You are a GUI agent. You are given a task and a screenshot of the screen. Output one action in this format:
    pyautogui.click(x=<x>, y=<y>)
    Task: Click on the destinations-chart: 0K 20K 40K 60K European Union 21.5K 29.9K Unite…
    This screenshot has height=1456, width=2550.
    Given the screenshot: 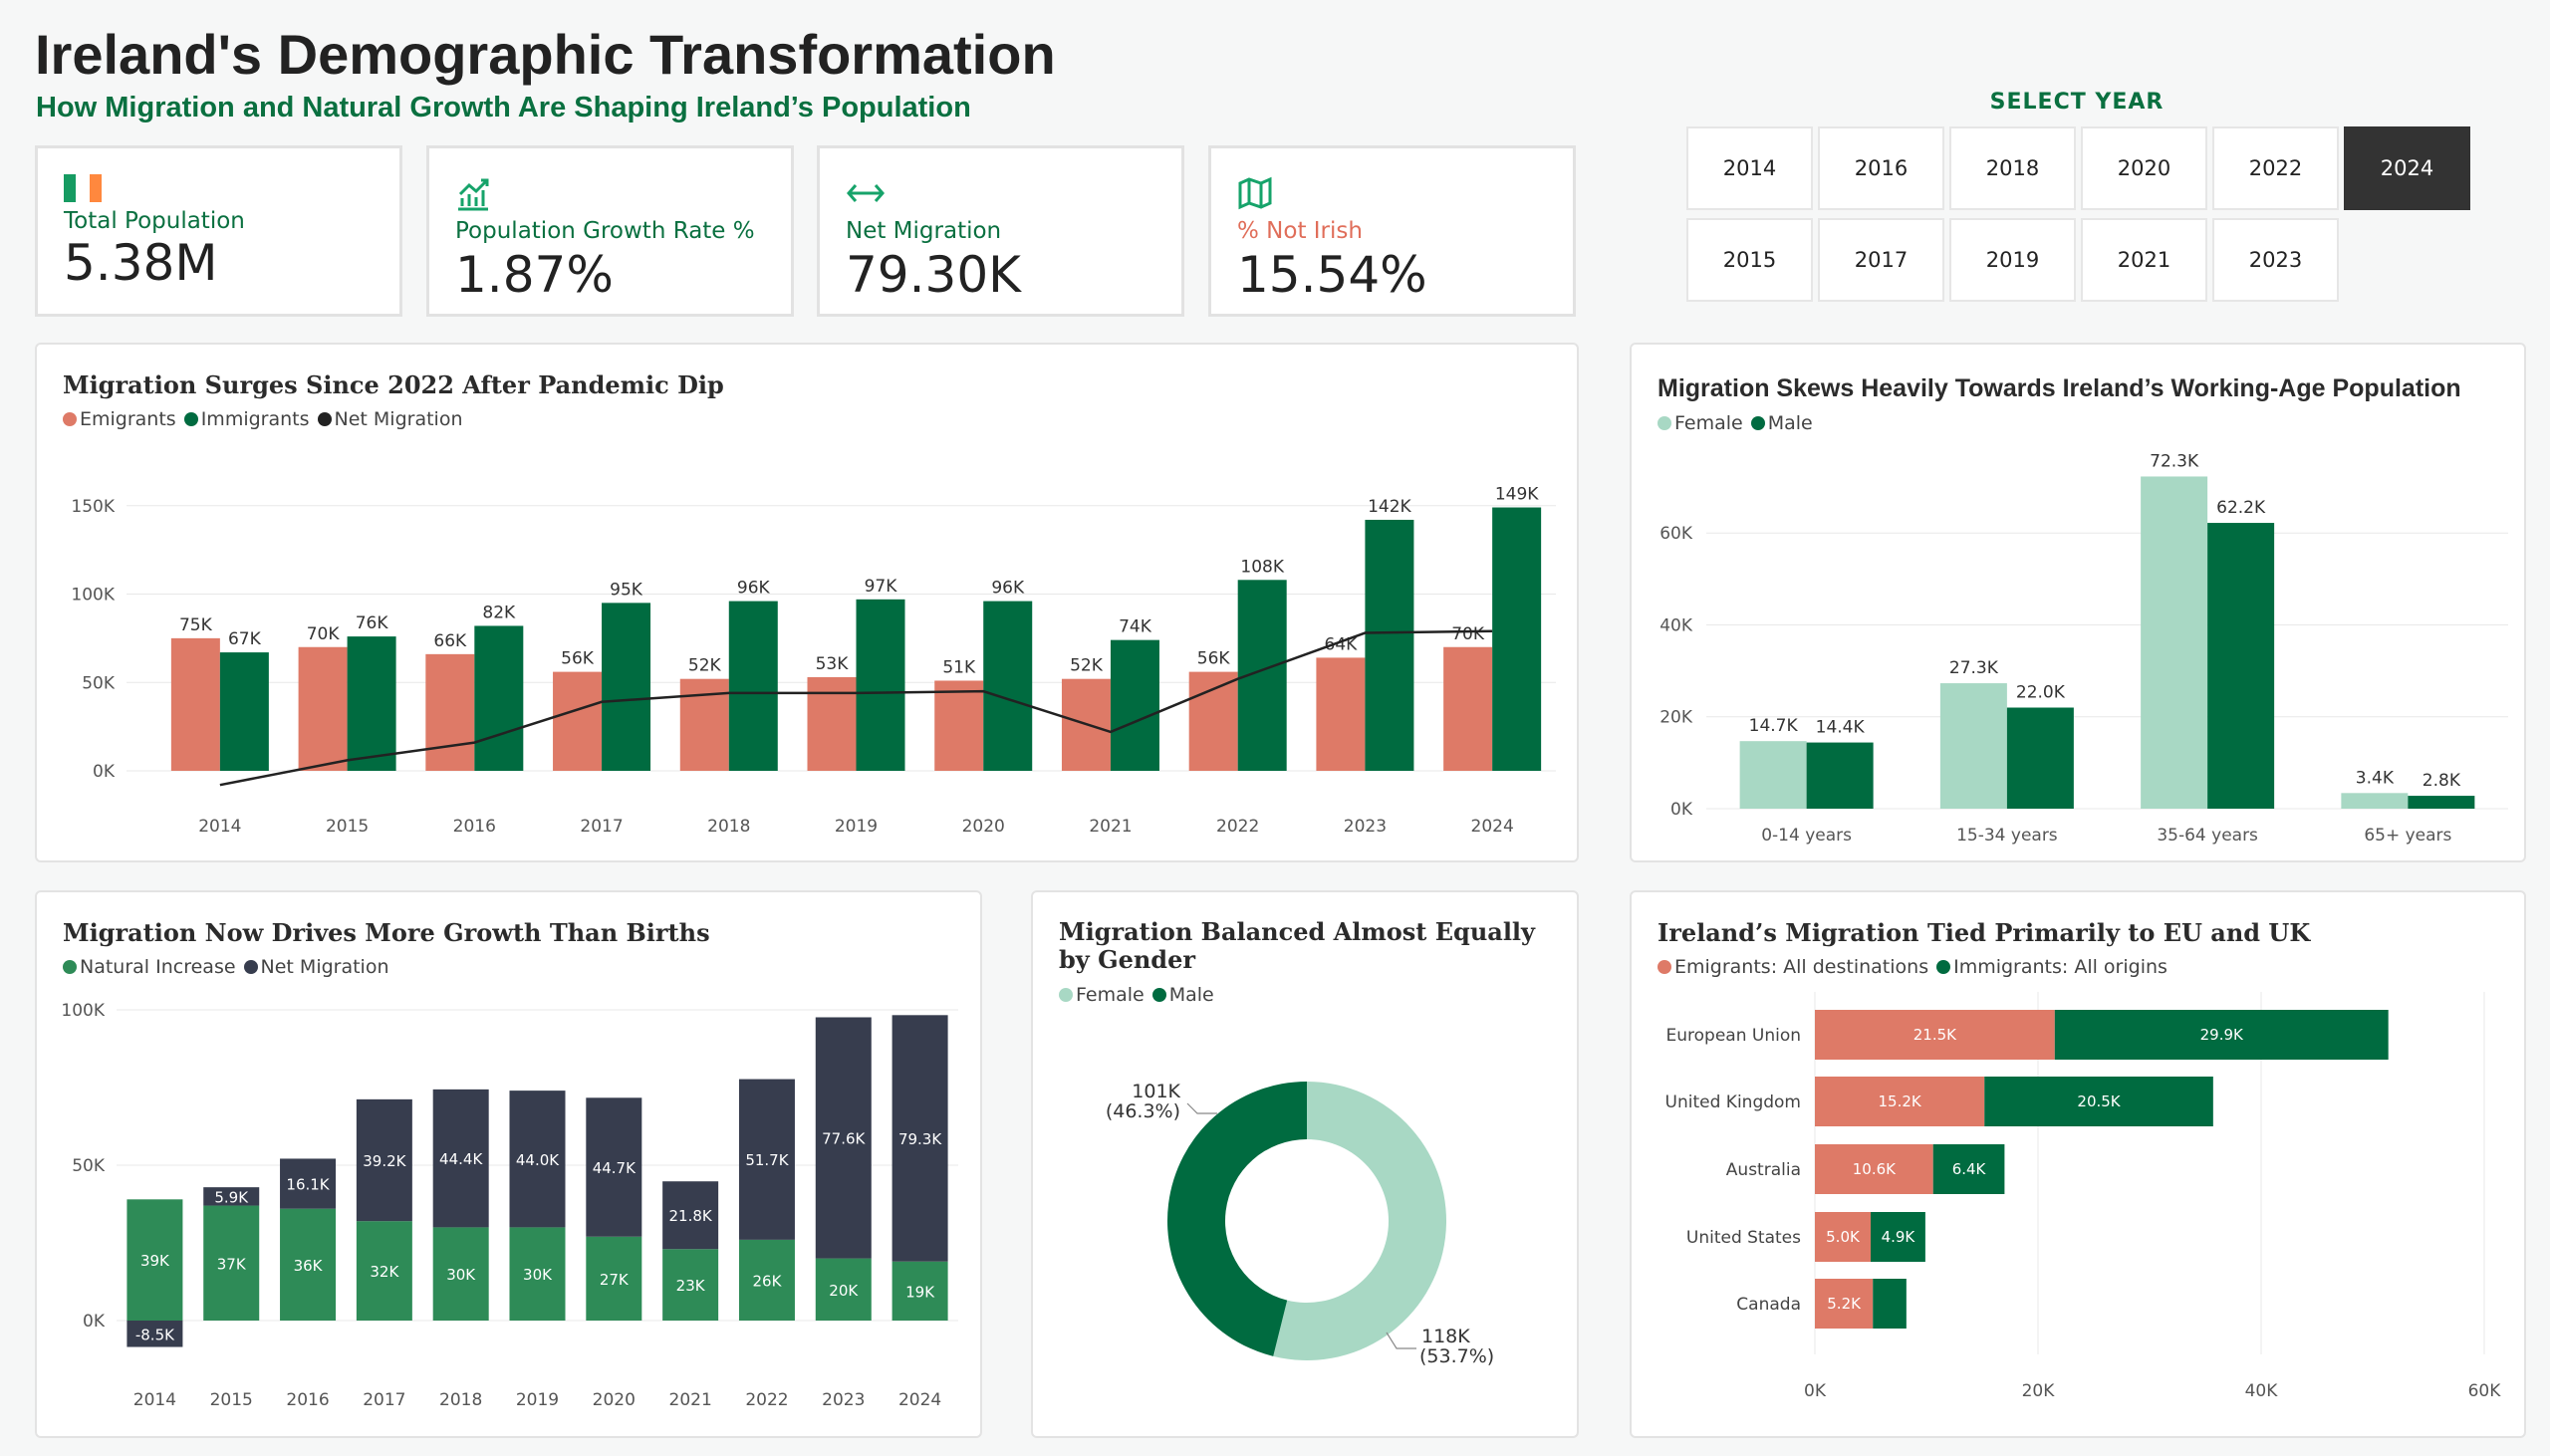 What is the action you would take?
    pyautogui.click(x=2083, y=1196)
    